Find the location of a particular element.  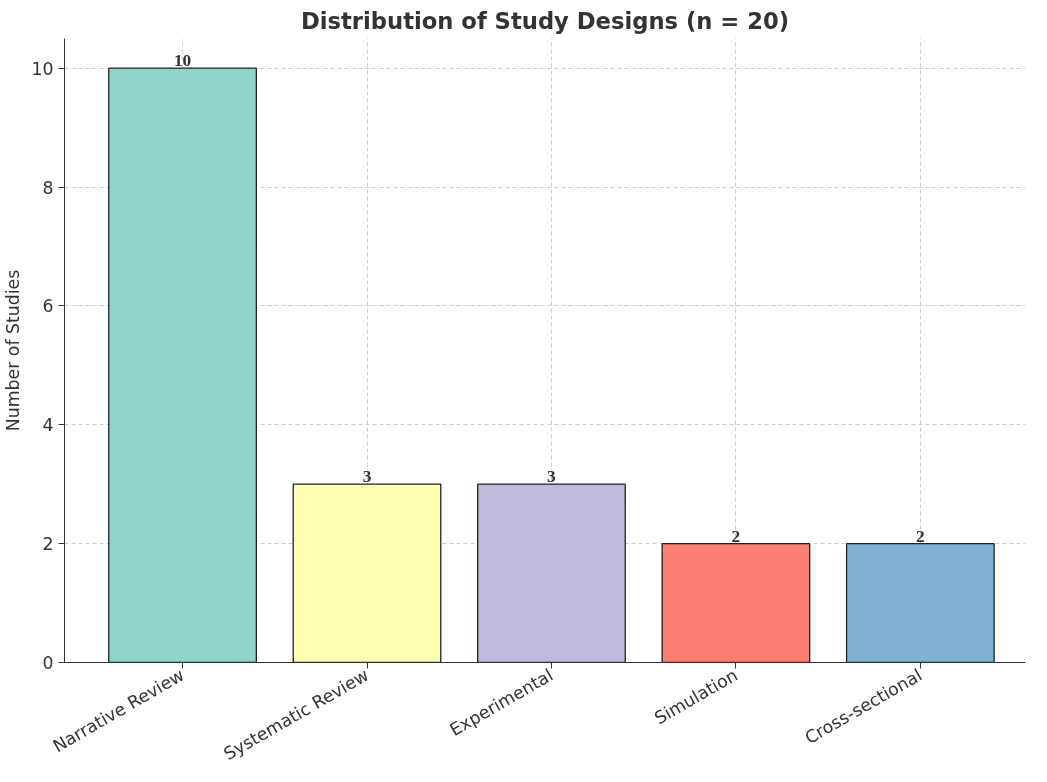

y-tick-label: 10 is located at coordinates (42, 68).